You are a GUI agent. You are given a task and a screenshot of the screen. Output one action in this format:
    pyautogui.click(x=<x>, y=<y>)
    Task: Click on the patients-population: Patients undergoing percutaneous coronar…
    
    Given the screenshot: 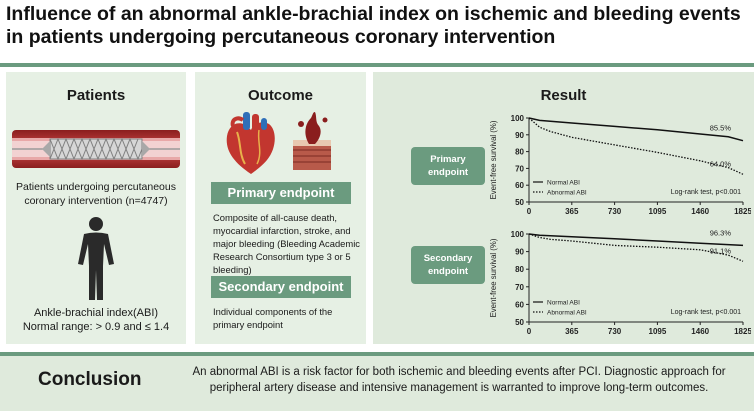 What is the action you would take?
    pyautogui.click(x=96, y=194)
    